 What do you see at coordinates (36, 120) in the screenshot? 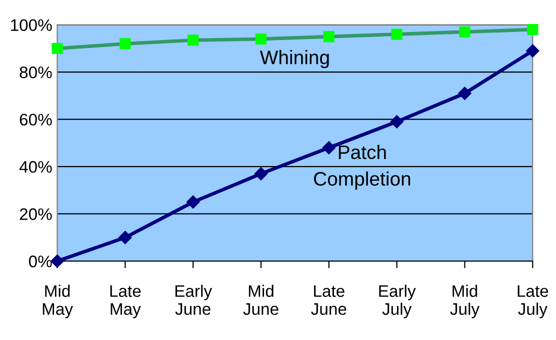
I see `y-tick-label: 60%` at bounding box center [36, 120].